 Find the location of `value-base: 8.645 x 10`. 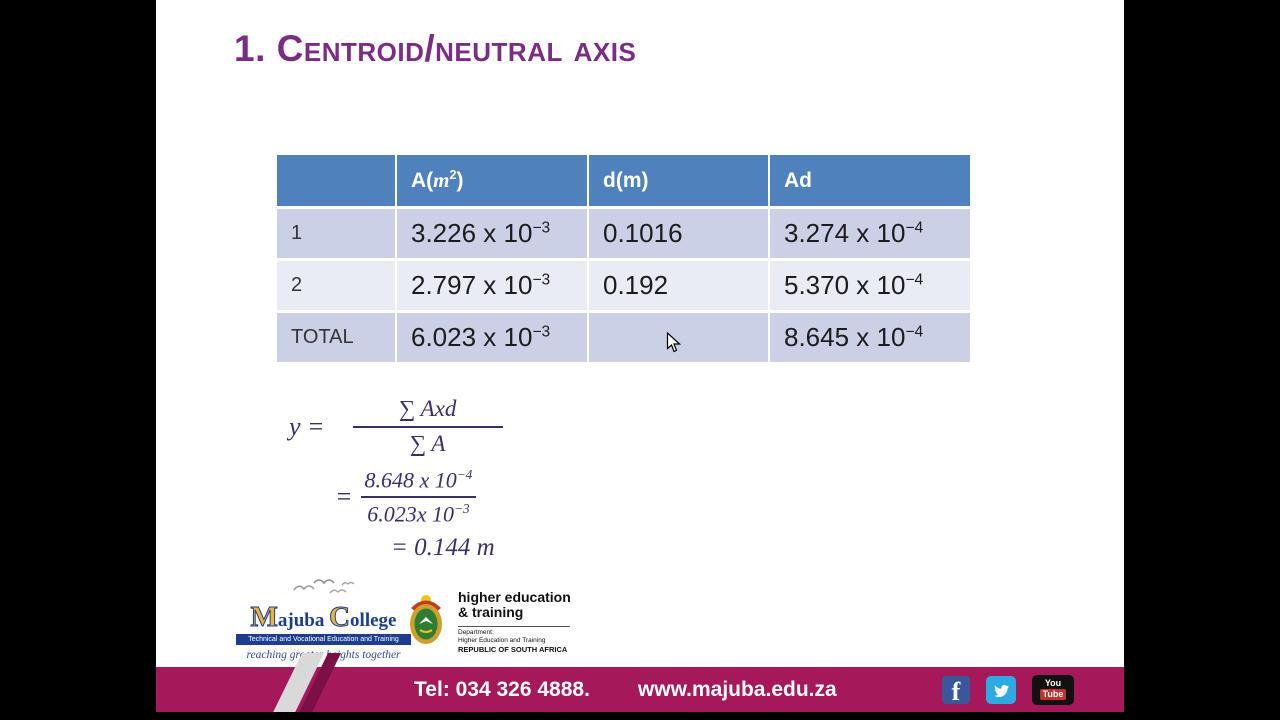

value-base: 8.645 x 10 is located at coordinates (845, 337).